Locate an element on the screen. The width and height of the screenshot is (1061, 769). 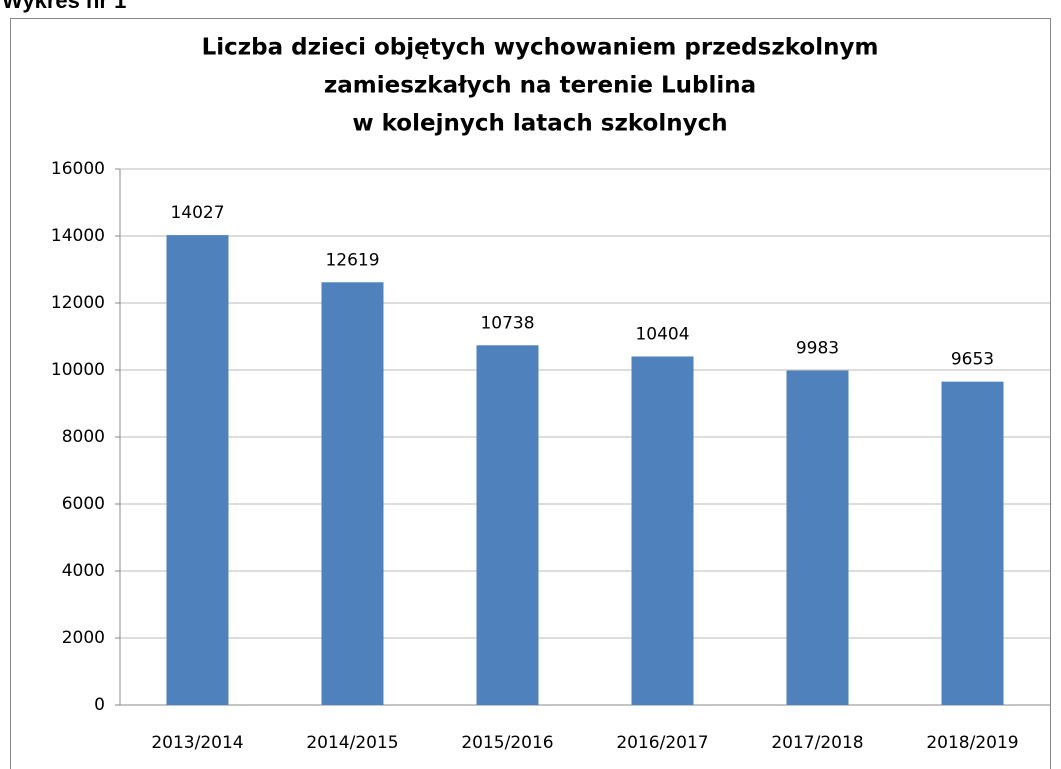
y-tick-label: 14000 is located at coordinates (78, 236).